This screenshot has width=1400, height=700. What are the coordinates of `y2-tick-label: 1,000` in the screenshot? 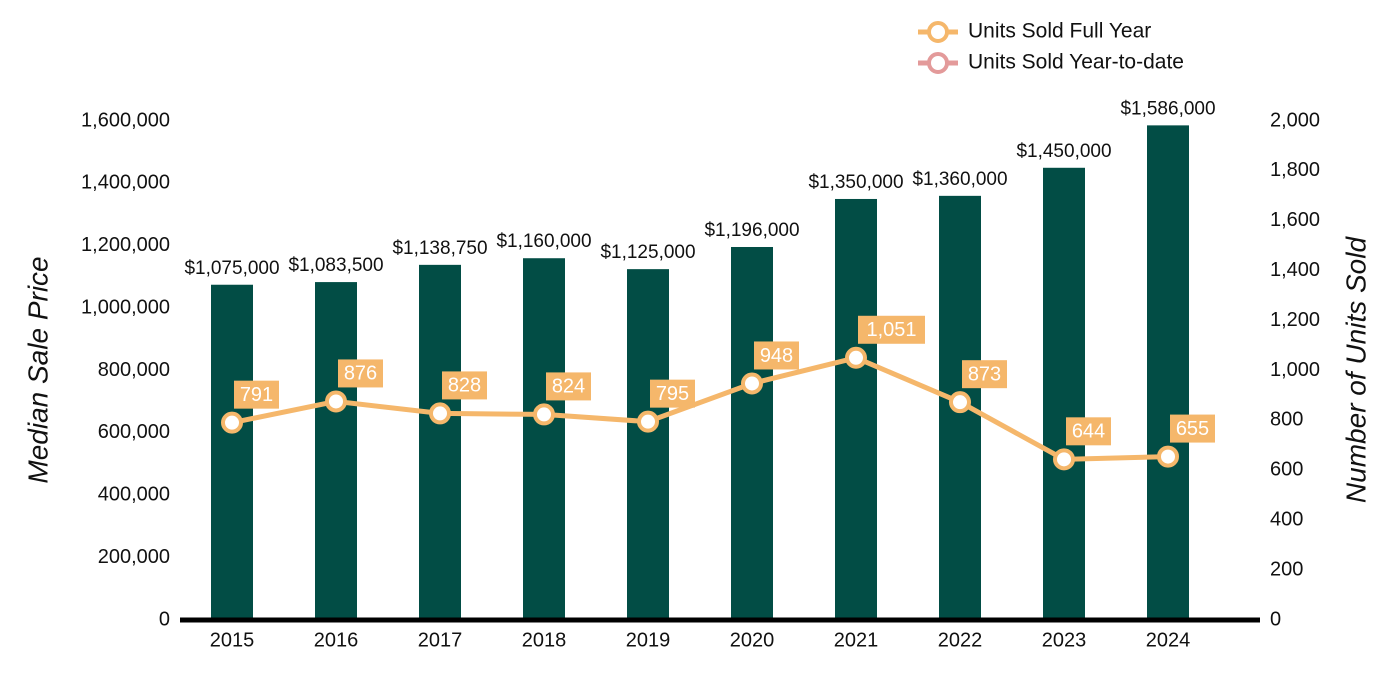 It's located at (1295, 370).